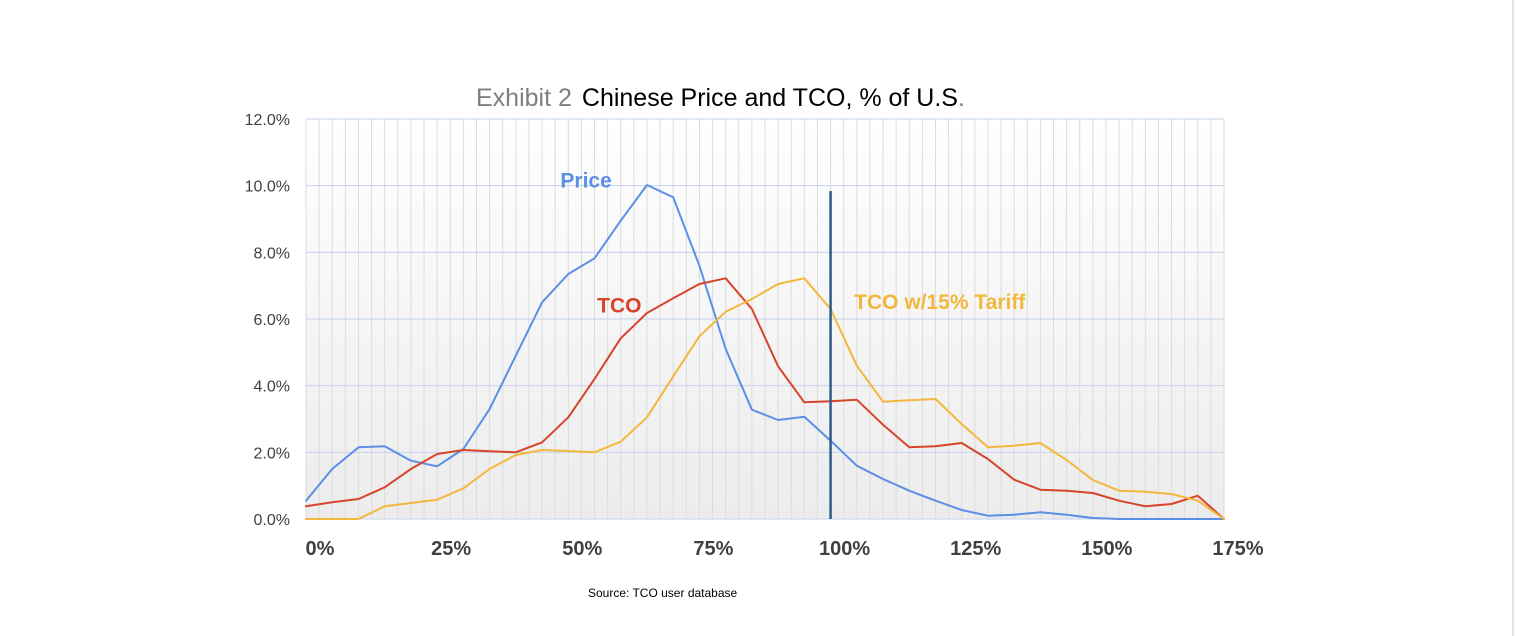 Image resolution: width=1516 pixels, height=636 pixels. What do you see at coordinates (267, 187) in the screenshot?
I see `y-tick-label: 10.0%` at bounding box center [267, 187].